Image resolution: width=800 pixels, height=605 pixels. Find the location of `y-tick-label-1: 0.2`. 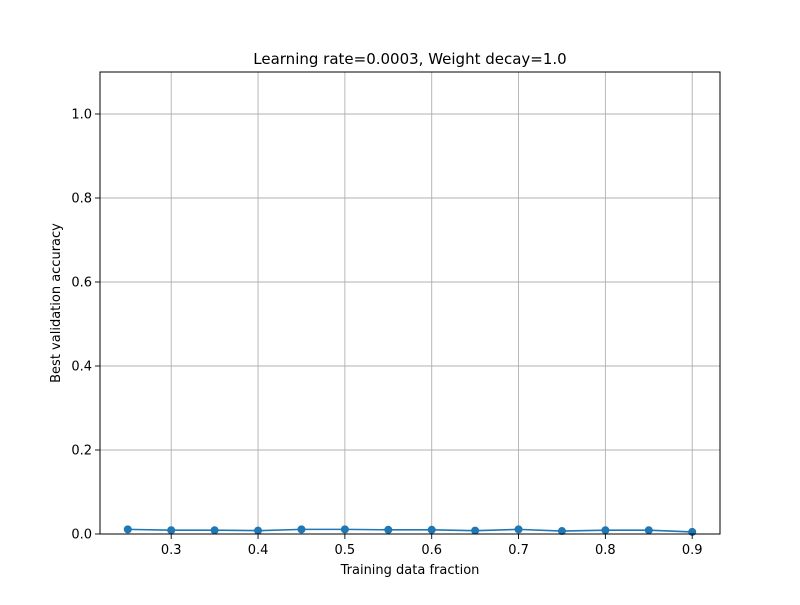

y-tick-label-1: 0.2 is located at coordinates (81, 451).